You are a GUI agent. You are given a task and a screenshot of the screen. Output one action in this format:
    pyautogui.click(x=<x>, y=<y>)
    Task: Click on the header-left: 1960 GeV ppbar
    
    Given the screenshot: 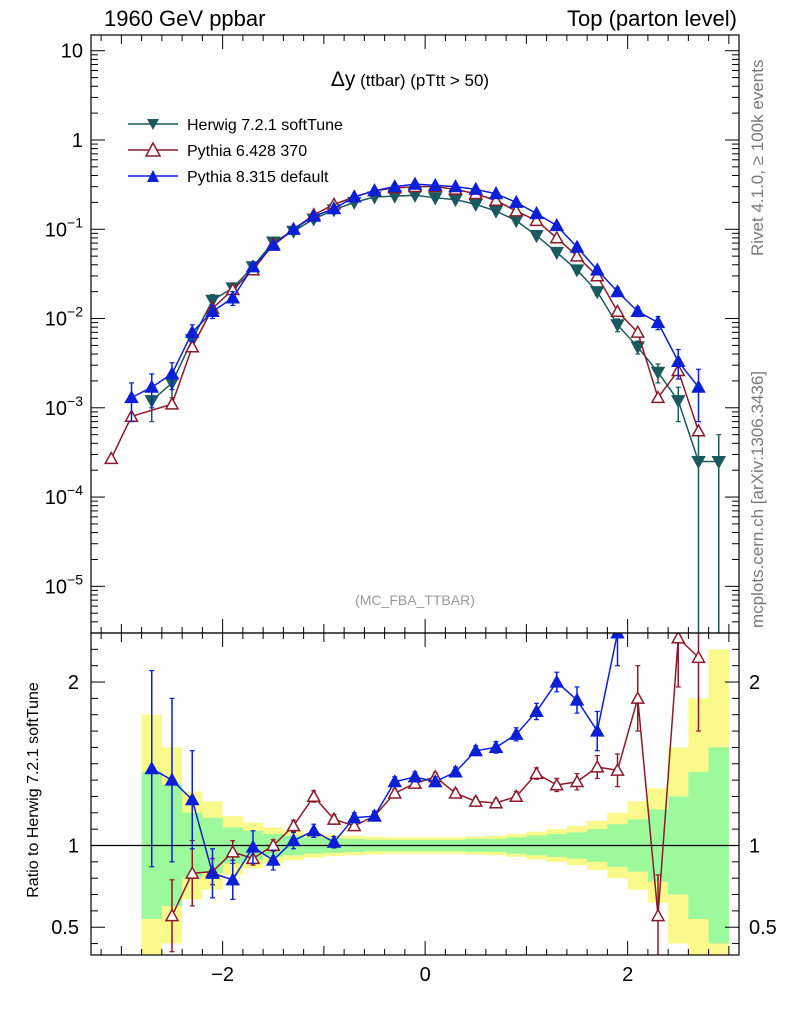 What is the action you would take?
    pyautogui.click(x=185, y=18)
    